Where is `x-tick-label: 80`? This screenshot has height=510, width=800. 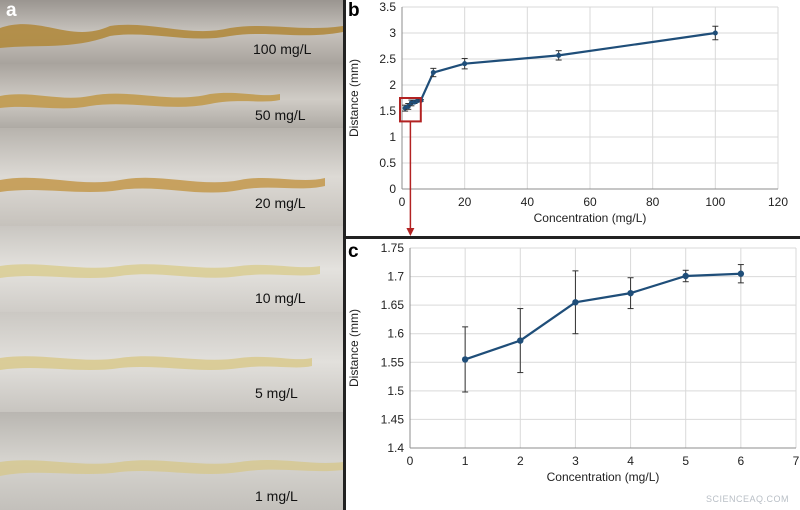 x-tick-label: 80 is located at coordinates (653, 202).